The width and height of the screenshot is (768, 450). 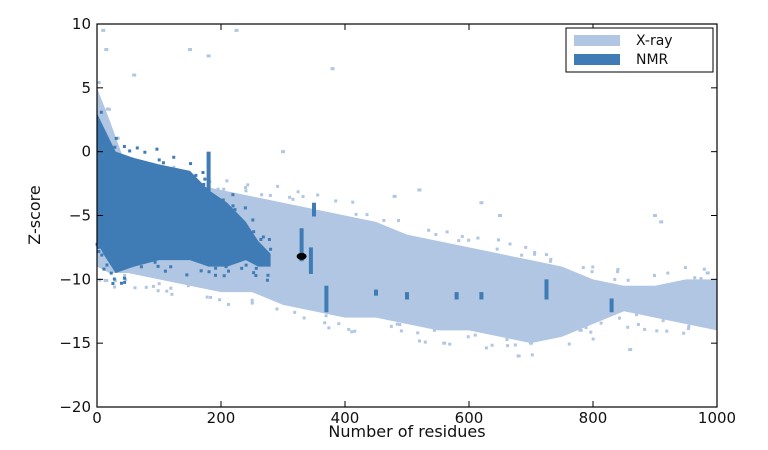 What do you see at coordinates (469, 418) in the screenshot?
I see `x-tick-label: 600` at bounding box center [469, 418].